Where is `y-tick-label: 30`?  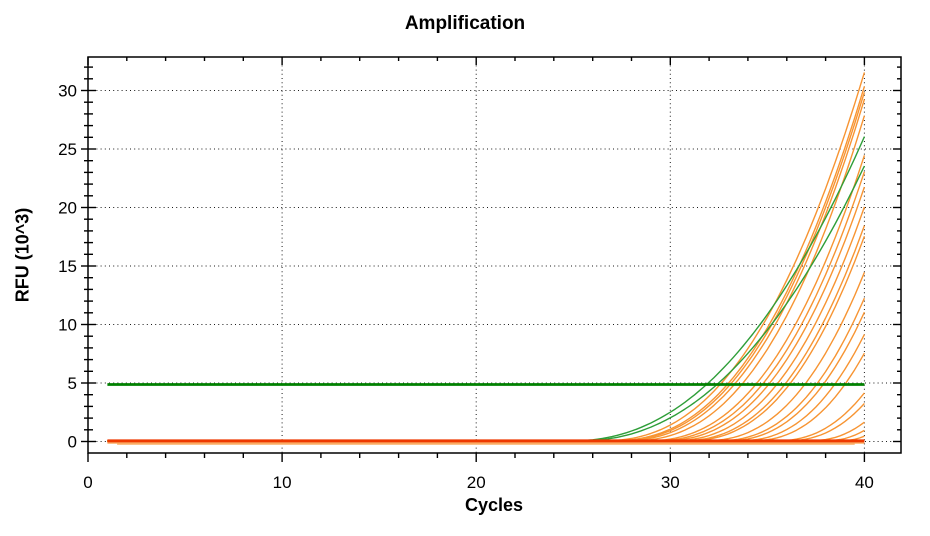
y-tick-label: 30 is located at coordinates (67, 91).